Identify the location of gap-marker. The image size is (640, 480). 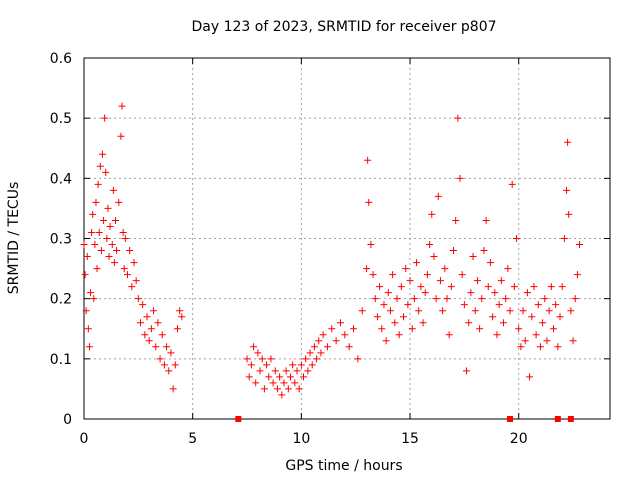
(238, 419).